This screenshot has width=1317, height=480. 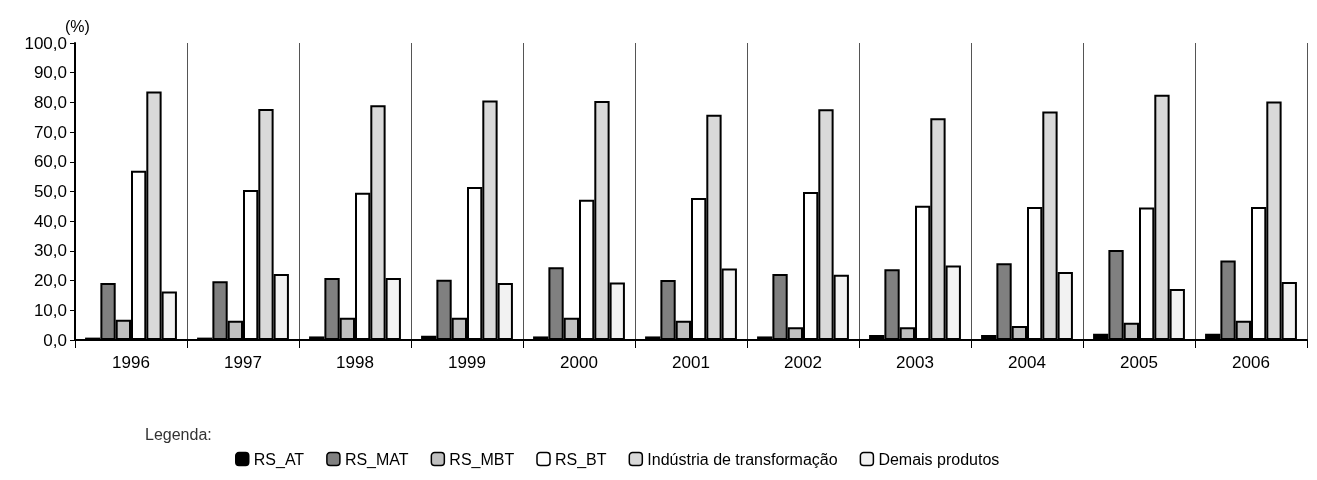 What do you see at coordinates (915, 362) in the screenshot?
I see `x-tick-label: 2003` at bounding box center [915, 362].